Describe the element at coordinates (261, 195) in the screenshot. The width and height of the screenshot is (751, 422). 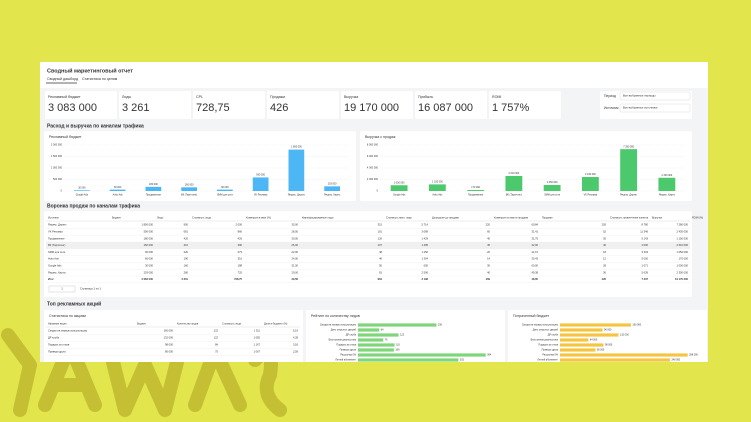
I see `x-tick-label: VK Реклама` at that location.